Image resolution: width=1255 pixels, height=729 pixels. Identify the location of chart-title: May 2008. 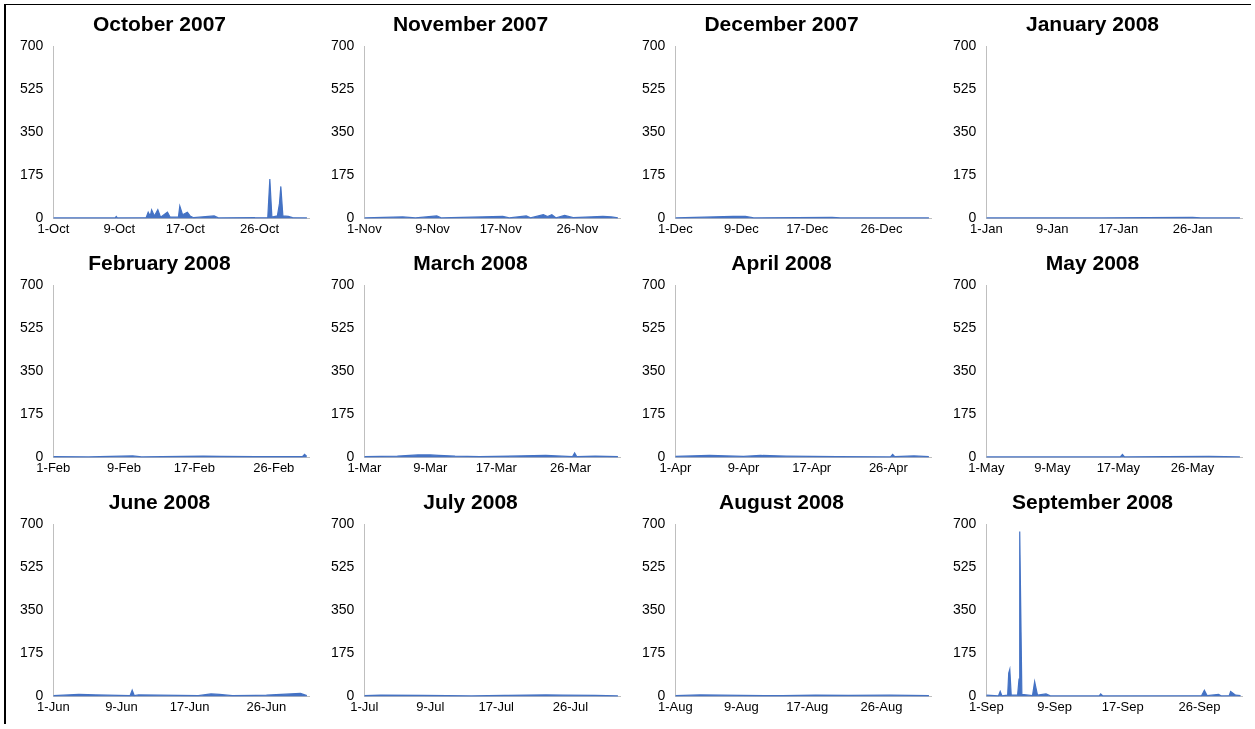
(1092, 263).